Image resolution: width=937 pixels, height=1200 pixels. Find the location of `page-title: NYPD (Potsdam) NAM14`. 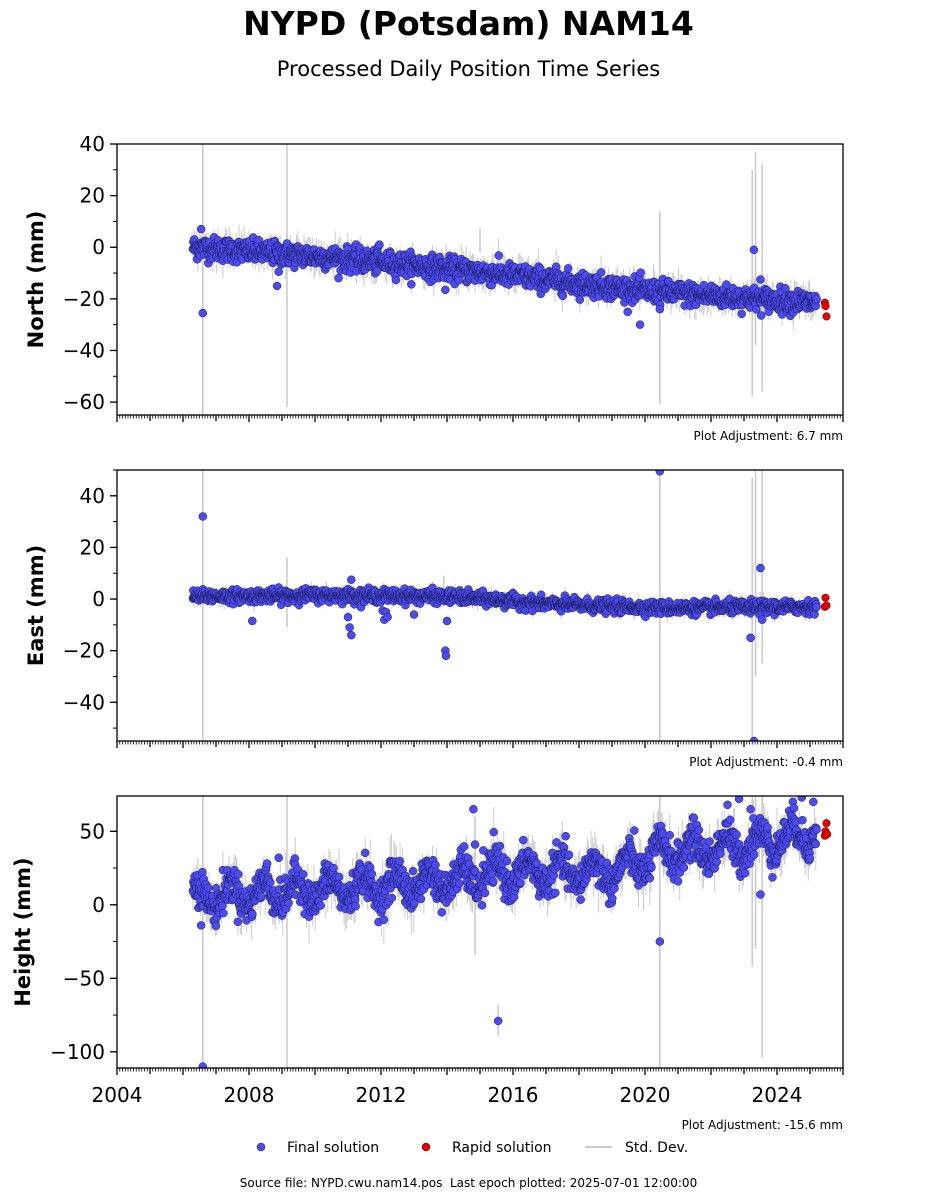

page-title: NYPD (Potsdam) NAM14 is located at coordinates (468, 23).